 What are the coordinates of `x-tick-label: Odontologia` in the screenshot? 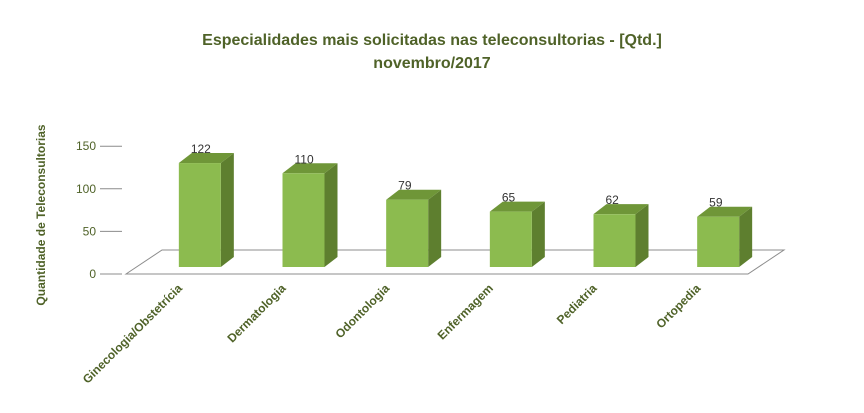 It's located at (362, 311).